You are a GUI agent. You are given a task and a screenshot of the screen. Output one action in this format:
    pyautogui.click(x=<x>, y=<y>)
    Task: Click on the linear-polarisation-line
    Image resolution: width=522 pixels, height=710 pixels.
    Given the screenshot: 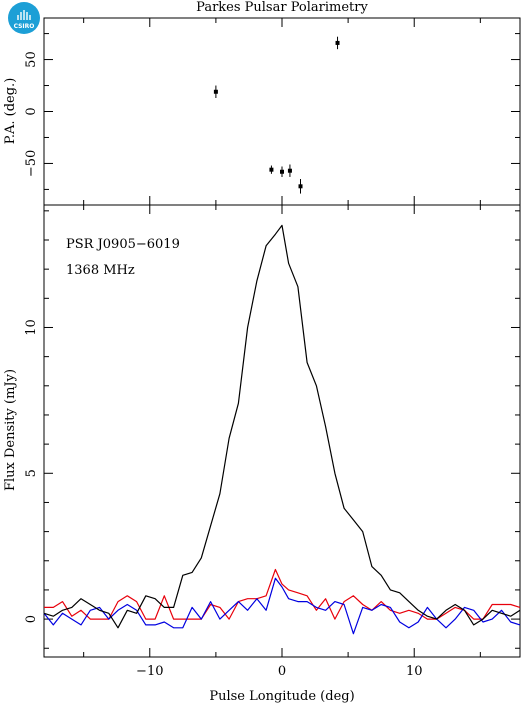 What is the action you would take?
    pyautogui.click(x=282, y=594)
    